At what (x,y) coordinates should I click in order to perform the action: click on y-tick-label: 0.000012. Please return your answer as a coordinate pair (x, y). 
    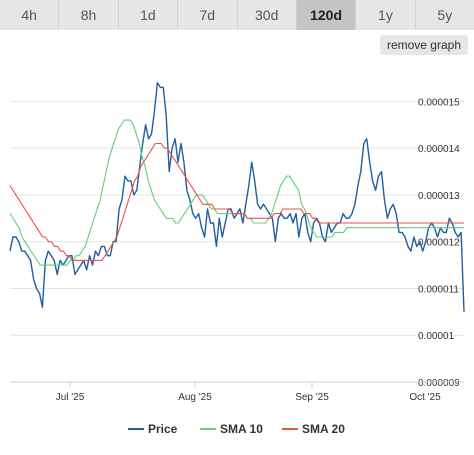
    Looking at the image, I should click on (439, 243).